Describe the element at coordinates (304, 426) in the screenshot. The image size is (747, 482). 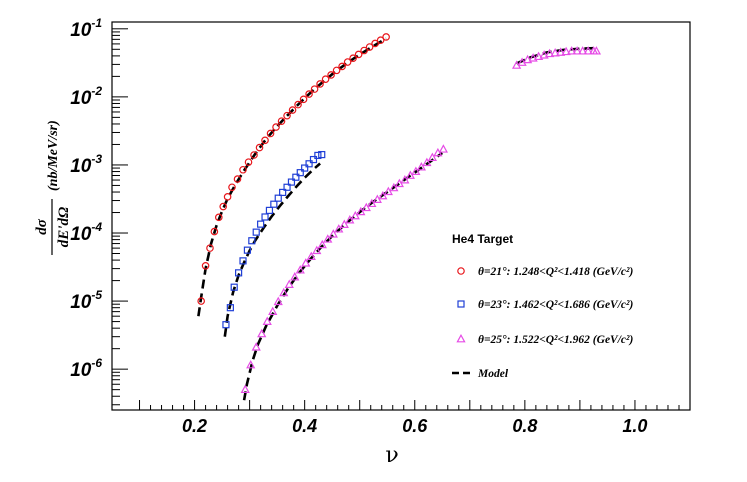
I see `x-tick-label: 0.4` at that location.